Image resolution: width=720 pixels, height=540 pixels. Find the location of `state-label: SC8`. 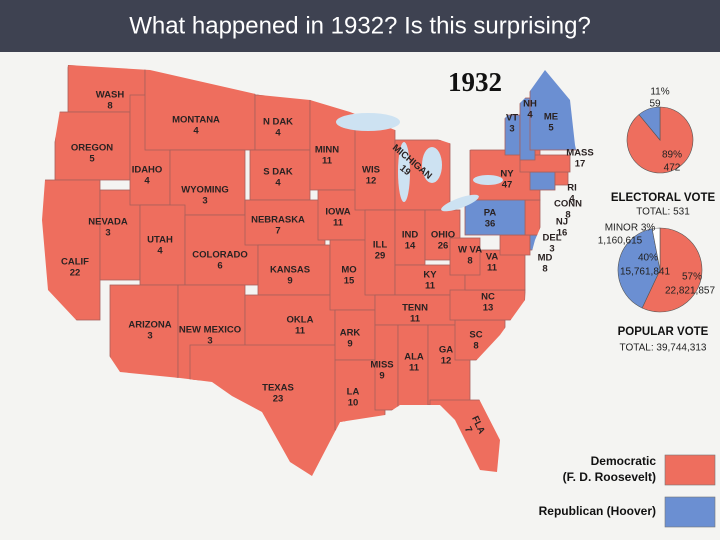

state-label: SC8 is located at coordinates (475, 341).